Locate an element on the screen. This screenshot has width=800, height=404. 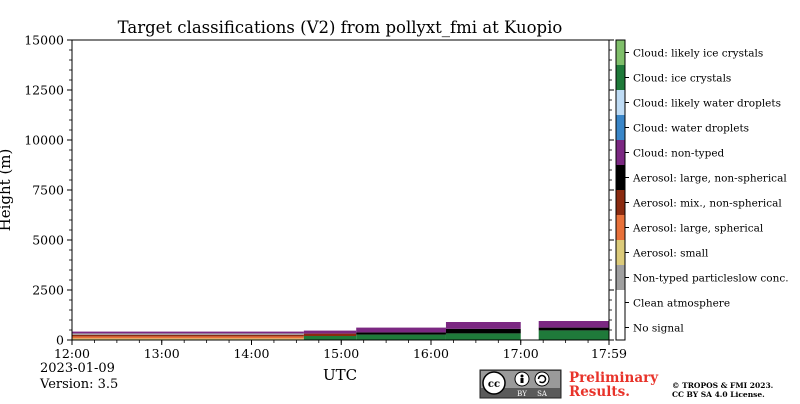
y-tick-label: 0 is located at coordinates (60, 340).